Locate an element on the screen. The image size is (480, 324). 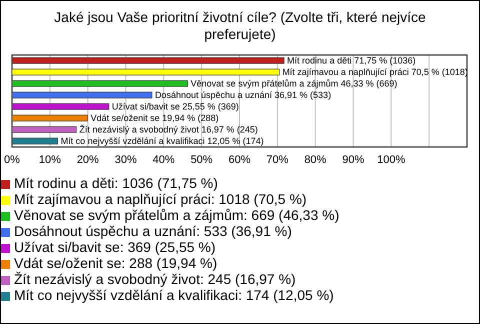
data-label: Dosáhnout úspěchu a uznání 36,91 % (533) is located at coordinates (243, 95).